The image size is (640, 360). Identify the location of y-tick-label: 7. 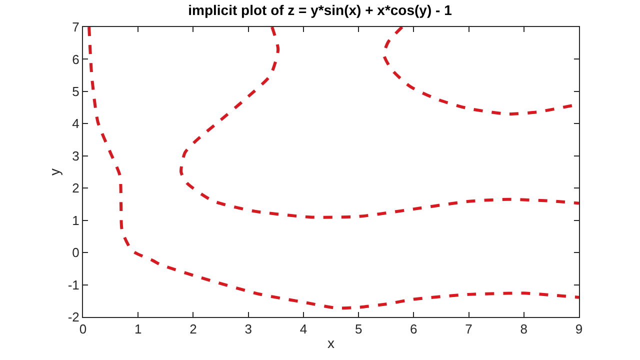
(76, 27).